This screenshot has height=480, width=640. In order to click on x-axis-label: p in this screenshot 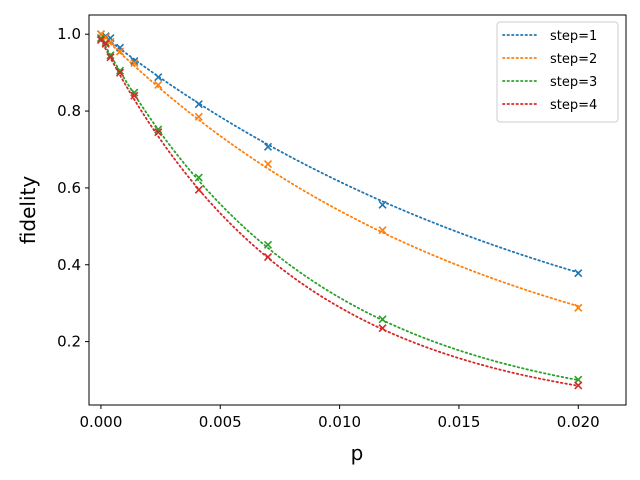, I will do `click(357, 453)`.